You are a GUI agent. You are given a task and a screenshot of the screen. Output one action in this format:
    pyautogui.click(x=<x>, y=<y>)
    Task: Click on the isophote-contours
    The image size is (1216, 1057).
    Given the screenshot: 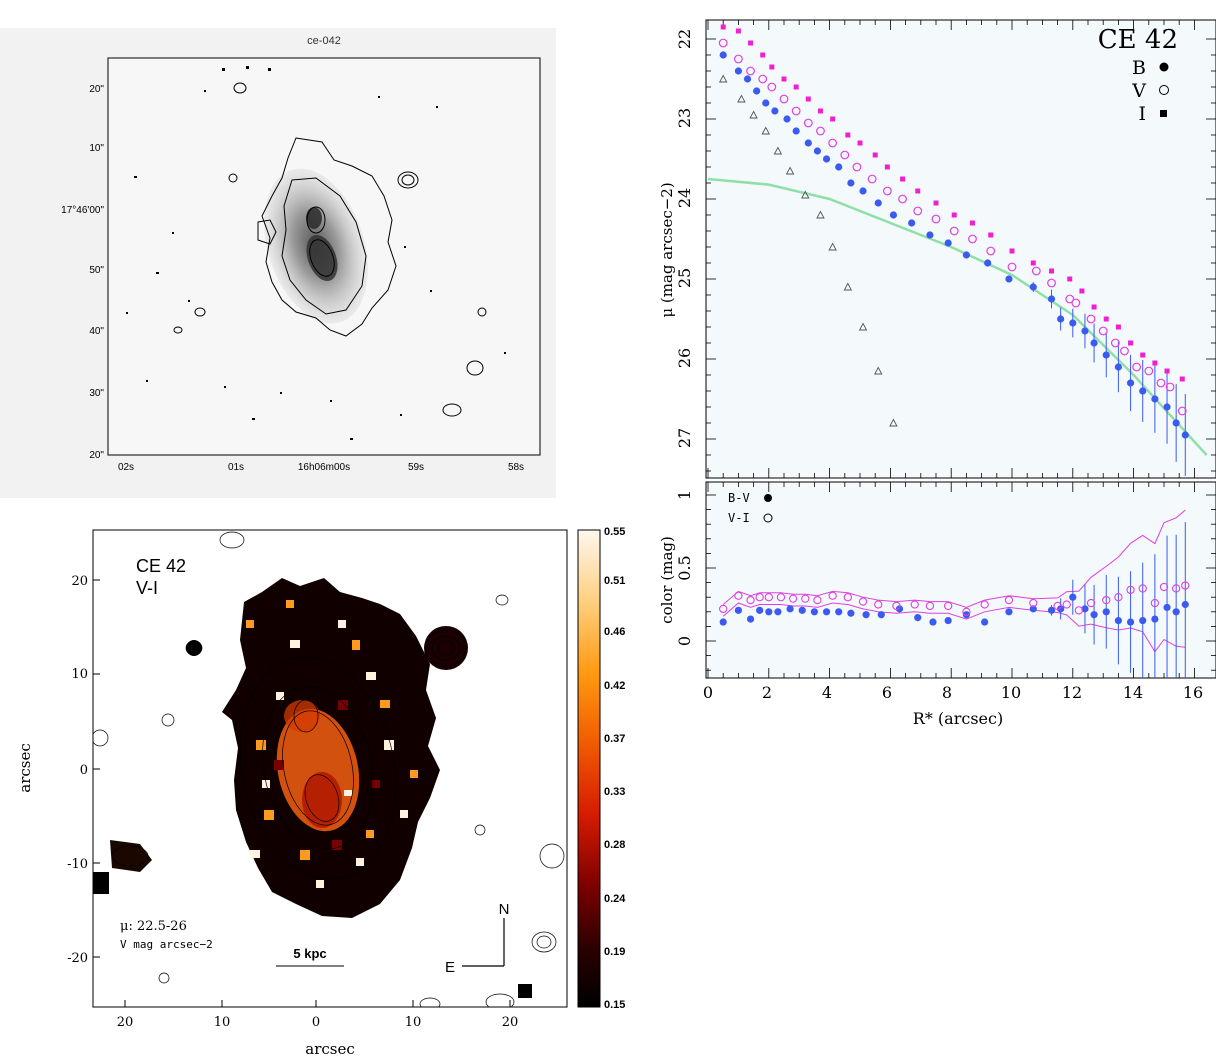 What is the action you would take?
    pyautogui.click(x=330, y=249)
    